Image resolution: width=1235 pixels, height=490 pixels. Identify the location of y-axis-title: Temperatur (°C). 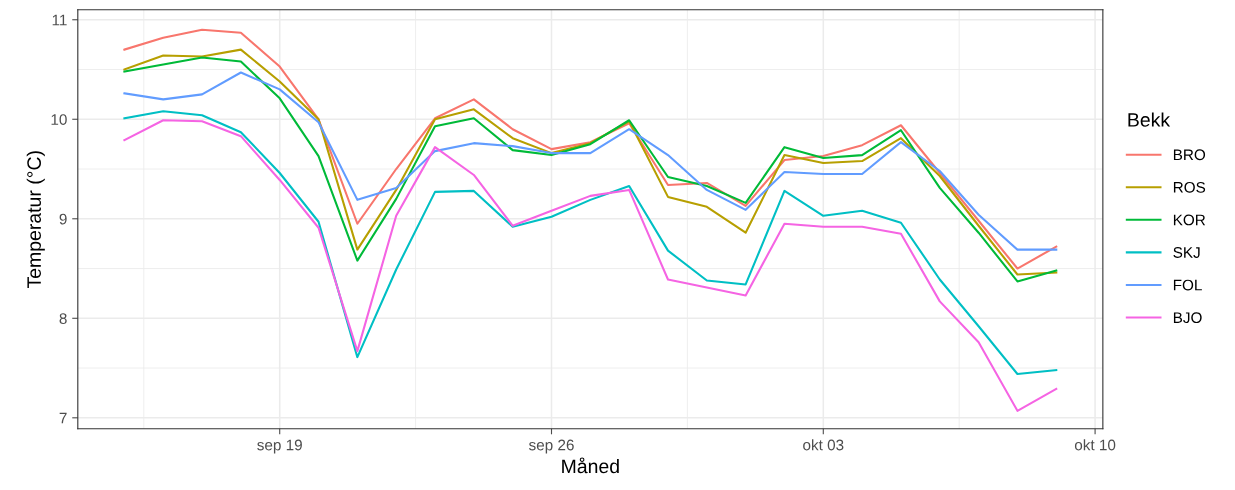
(35, 220).